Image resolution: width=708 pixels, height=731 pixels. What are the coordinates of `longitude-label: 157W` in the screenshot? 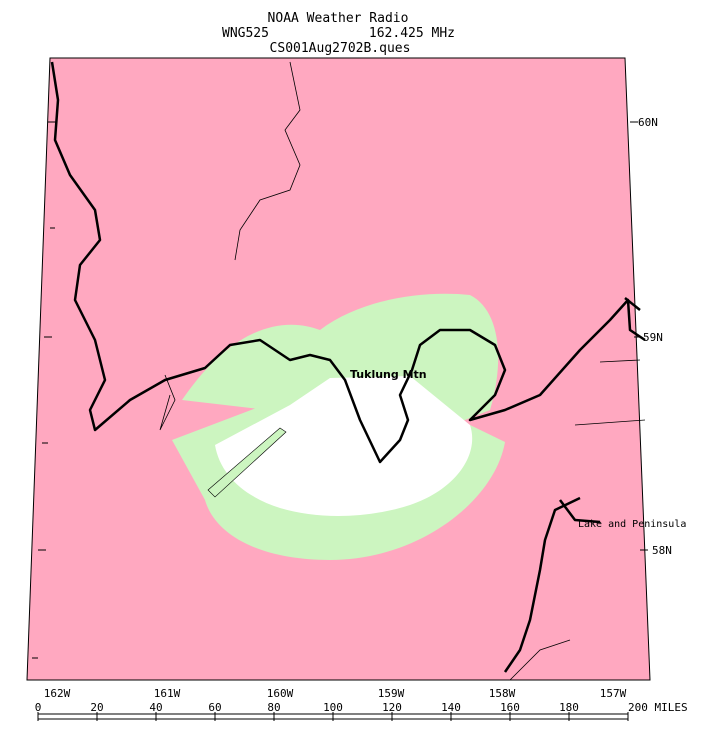 It's located at (613, 693).